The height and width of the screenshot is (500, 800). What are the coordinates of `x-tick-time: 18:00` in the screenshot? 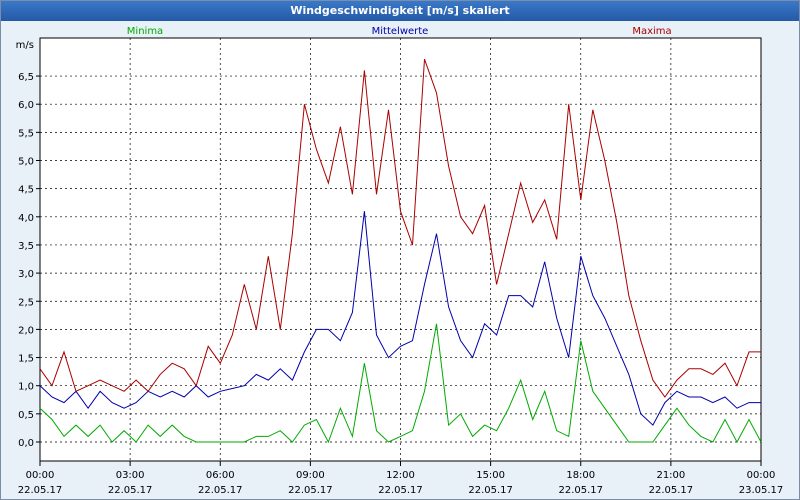 It's located at (580, 475).